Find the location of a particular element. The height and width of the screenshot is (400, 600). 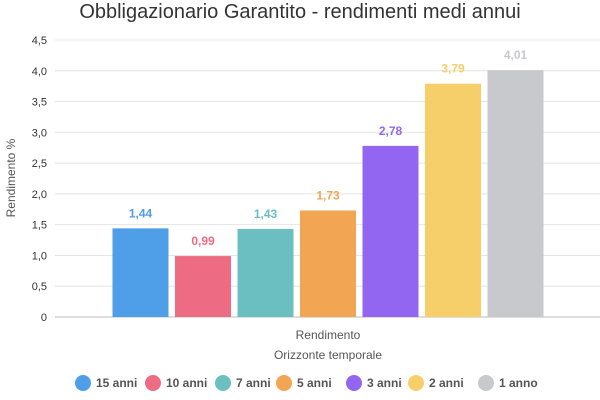

legend-label: 10 anni is located at coordinates (186, 383).